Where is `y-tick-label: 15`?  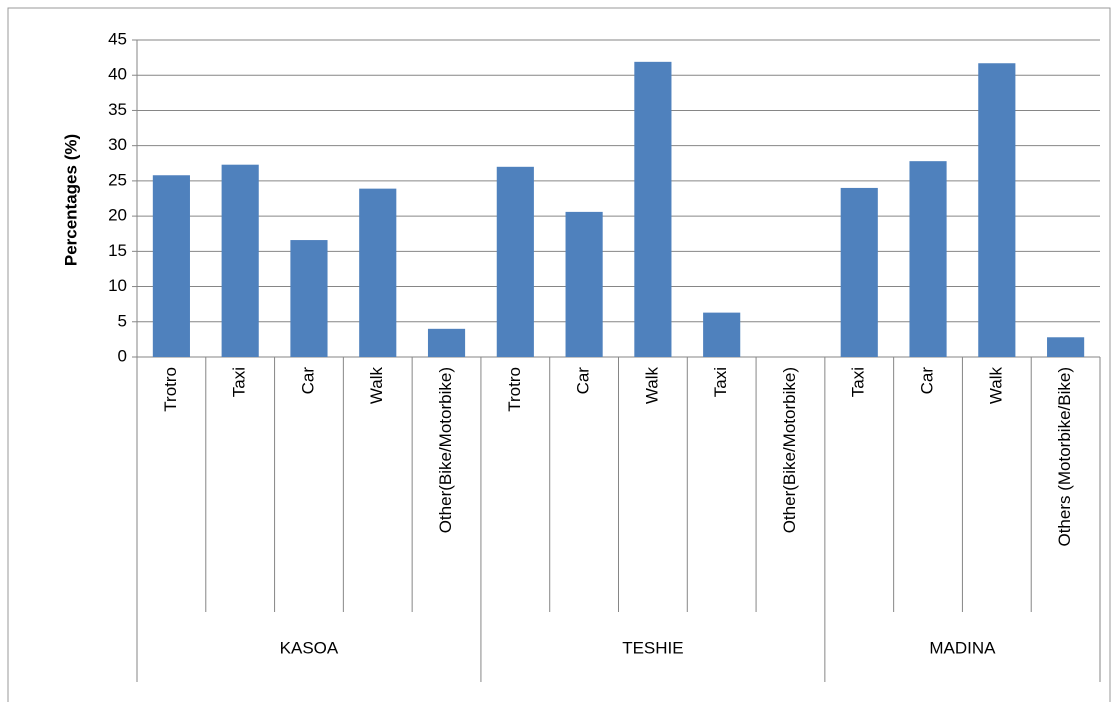 y-tick-label: 15 is located at coordinates (117, 250).